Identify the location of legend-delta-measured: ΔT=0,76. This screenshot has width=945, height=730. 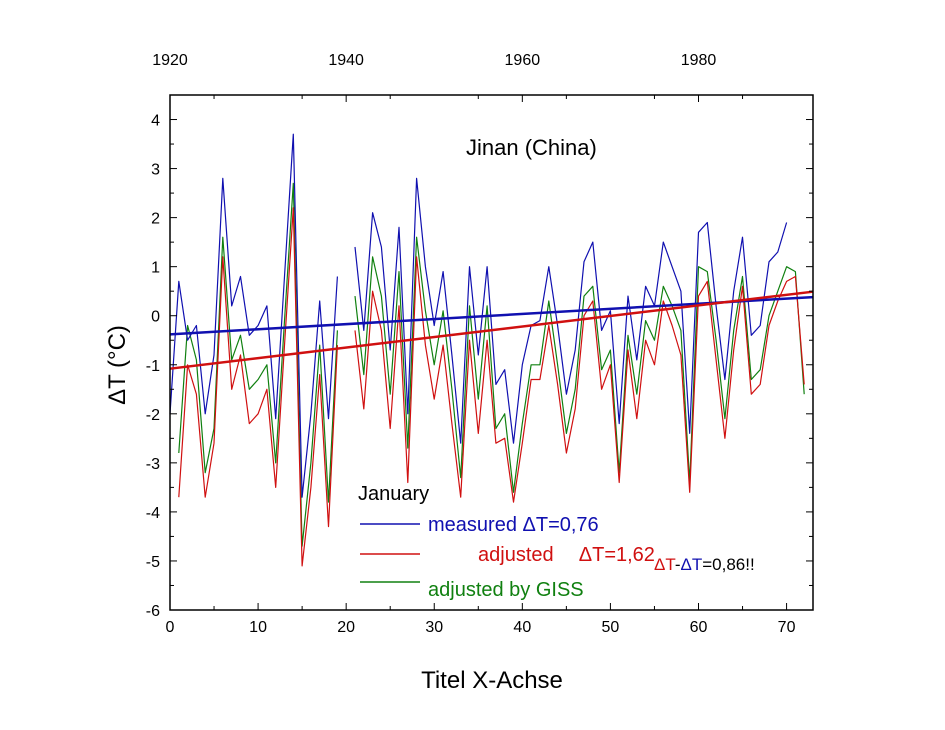
(561, 525).